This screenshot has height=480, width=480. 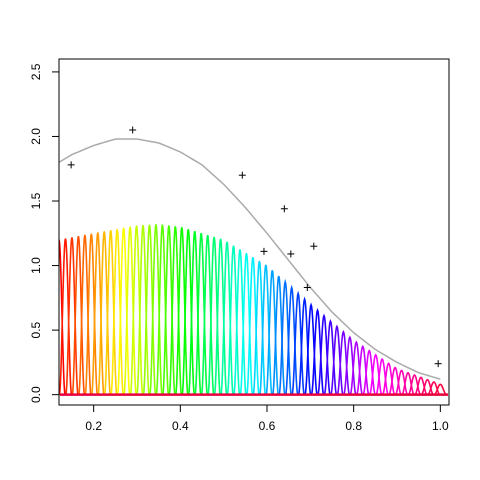 I want to click on y-axis: 0.0 0.5 1.0 1.5 2.0 2.5, so click(x=44, y=233).